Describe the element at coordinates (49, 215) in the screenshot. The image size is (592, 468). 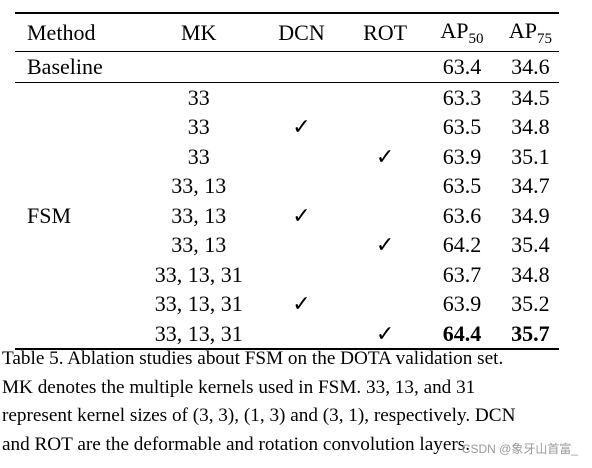
I see `fsm-group-label: FSM` at that location.